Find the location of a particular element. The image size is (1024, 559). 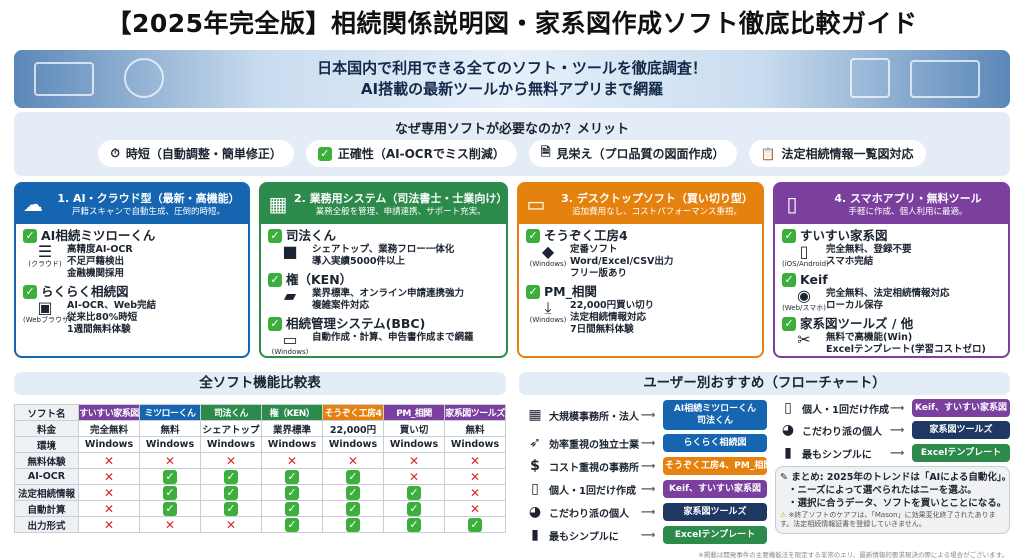

description-line: 完全無料、法定相続情報対応 is located at coordinates (888, 293).